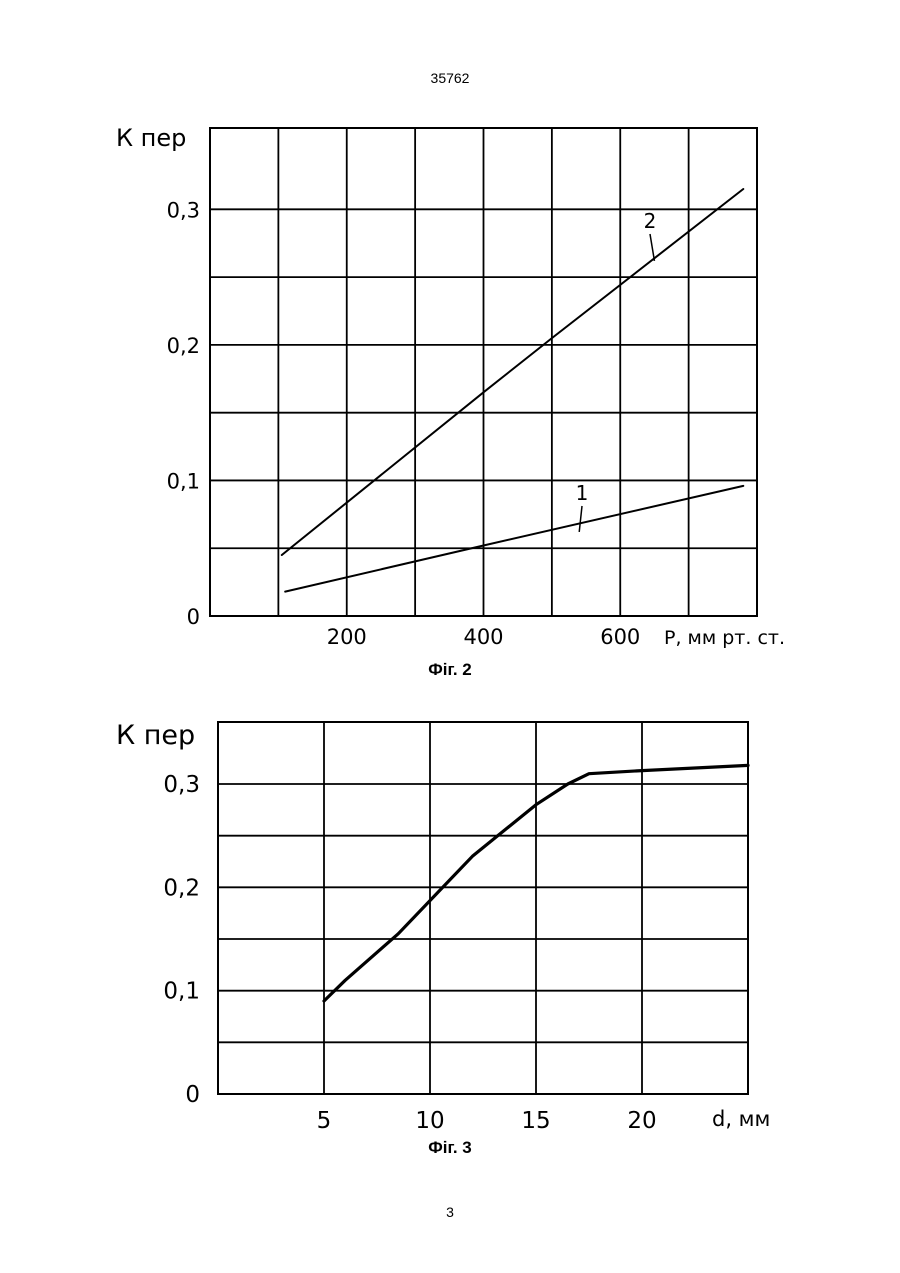  What do you see at coordinates (483, 637) in the screenshot?
I see `x-tick-label: 400` at bounding box center [483, 637].